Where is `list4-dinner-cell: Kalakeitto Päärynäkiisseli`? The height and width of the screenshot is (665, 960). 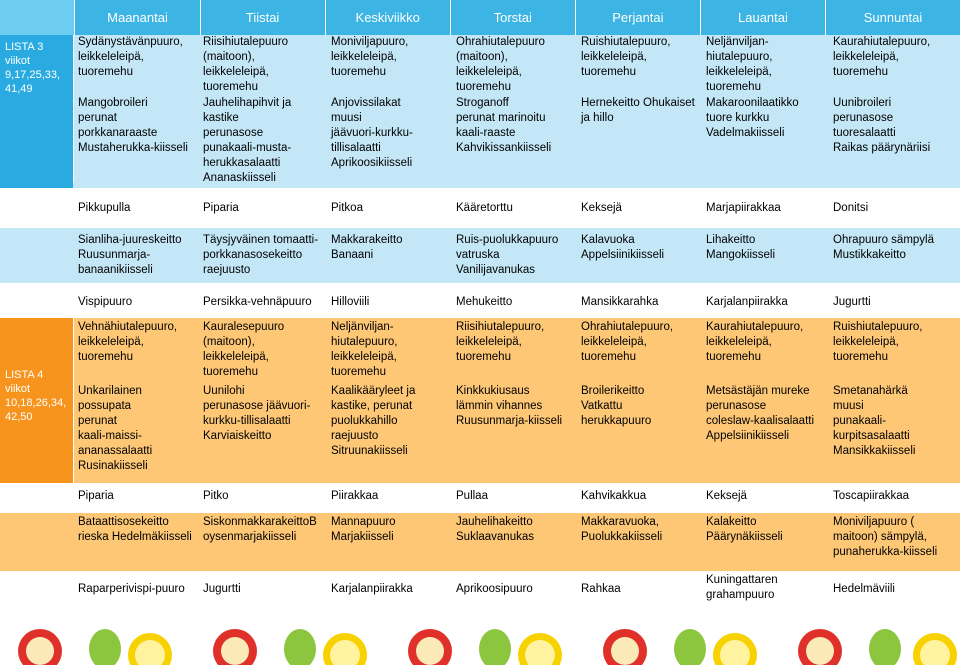
list4-dinner-cell: Kalakeitto Päärynäkiisseli is located at coordinates (765, 530).